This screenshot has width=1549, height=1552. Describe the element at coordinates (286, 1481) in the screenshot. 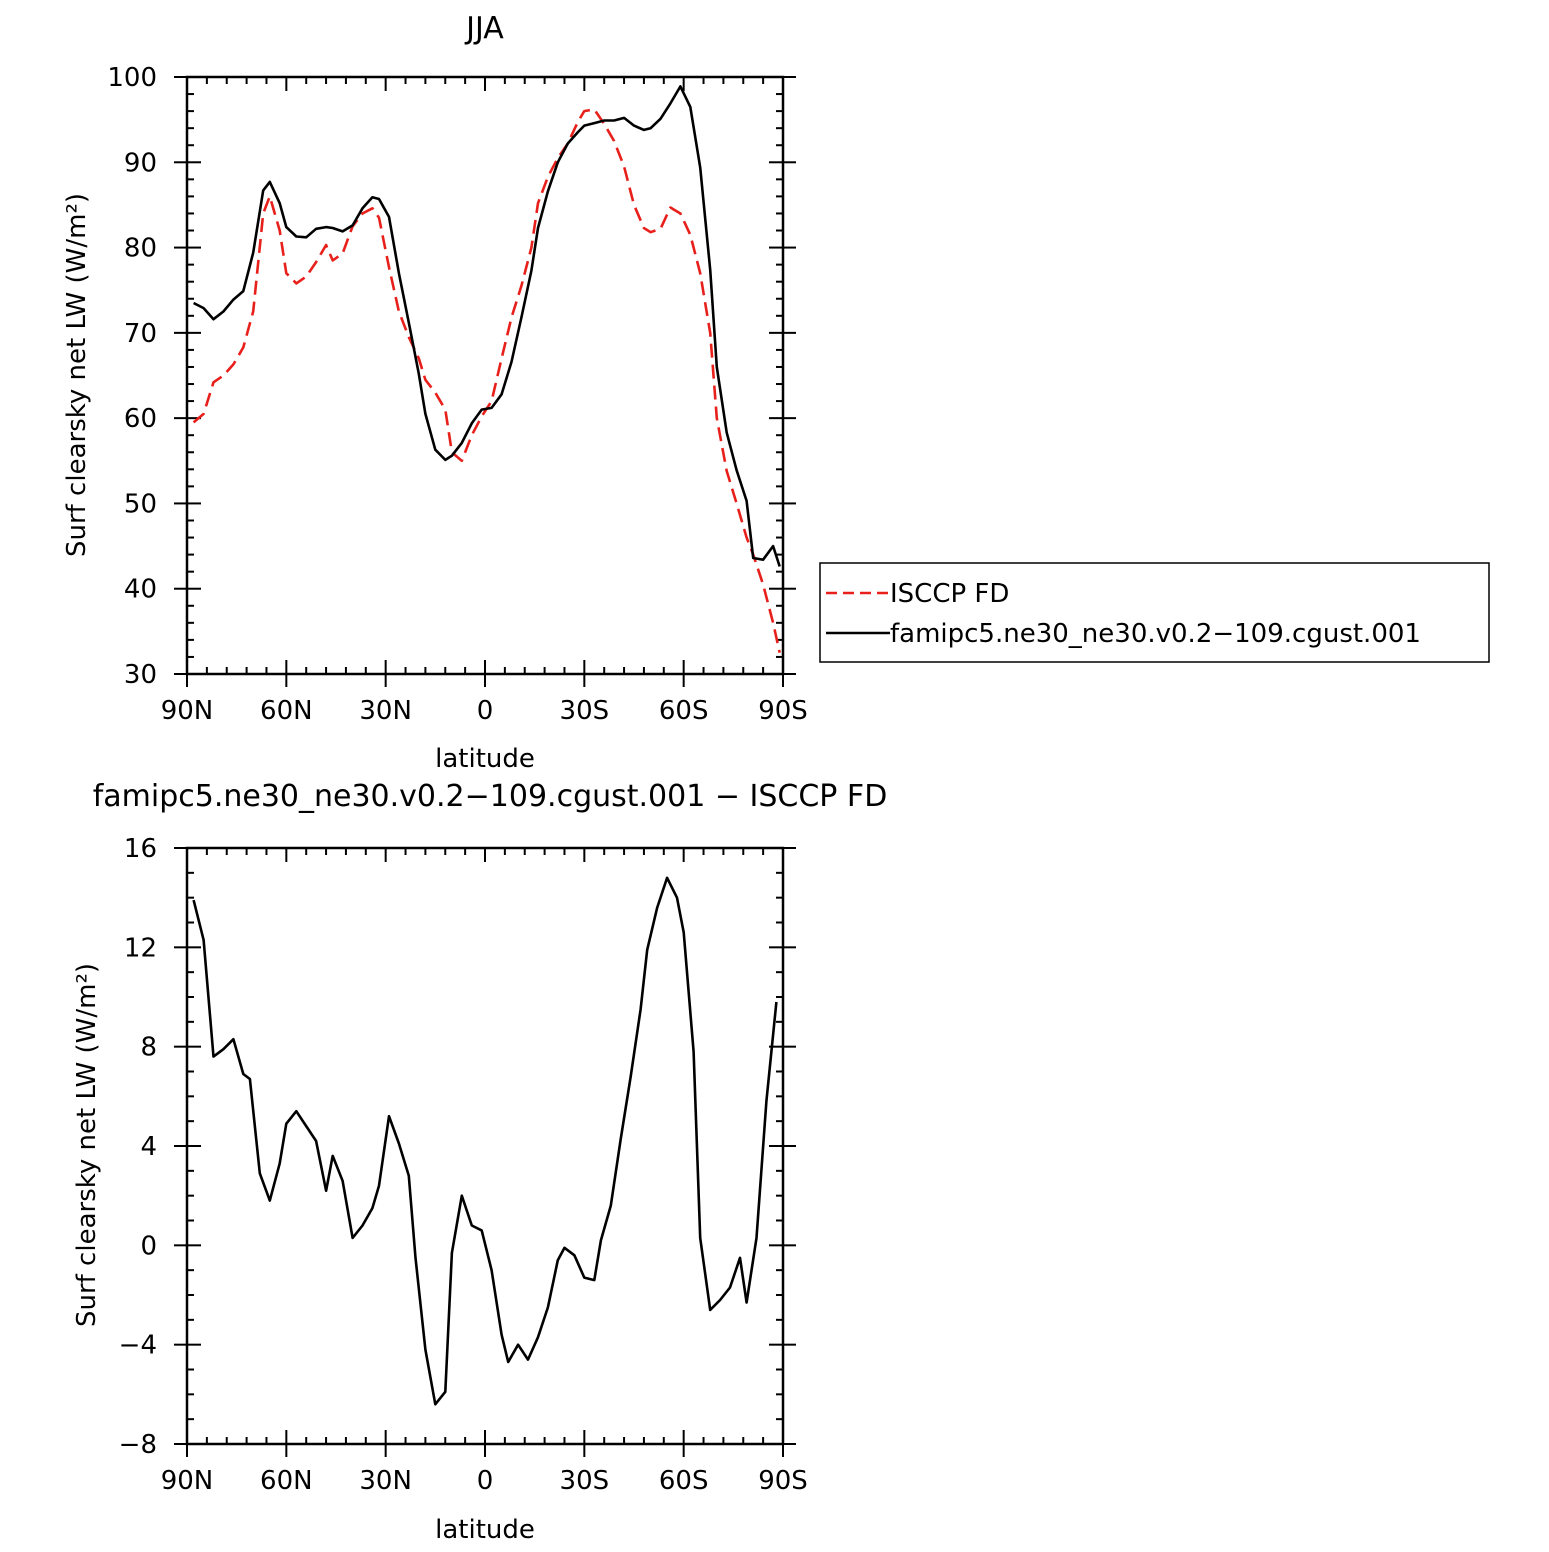

I see `bottom-x-tick-label: 60N` at that location.